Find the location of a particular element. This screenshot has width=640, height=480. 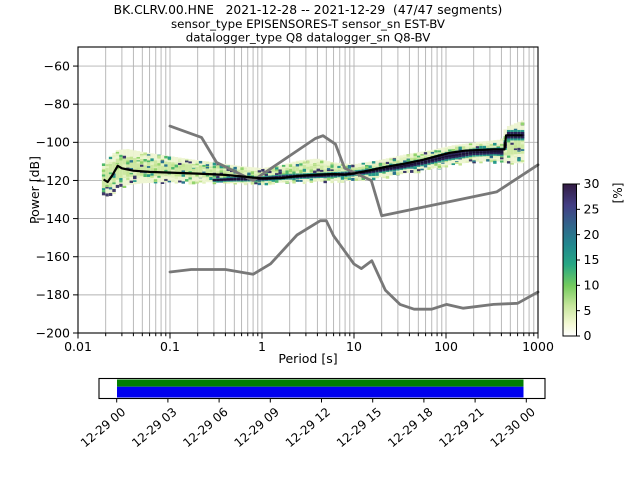

colorbar-tick-label: 15 is located at coordinates (592, 259).